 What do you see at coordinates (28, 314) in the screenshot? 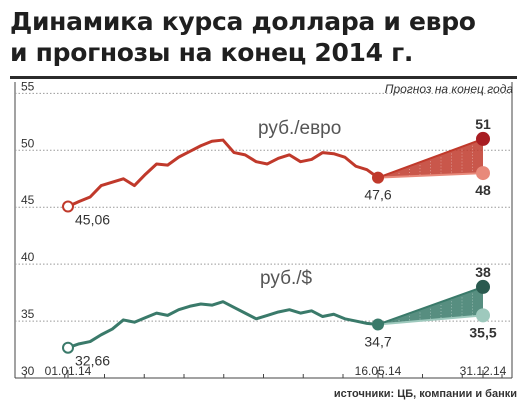
I see `y-tick-label: 35` at bounding box center [28, 314].